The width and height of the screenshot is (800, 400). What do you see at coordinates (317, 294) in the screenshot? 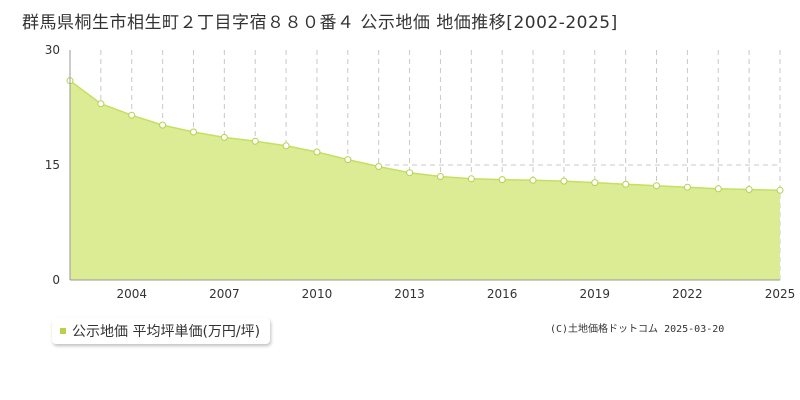
I see `x-tick-label: 2010` at bounding box center [317, 294].